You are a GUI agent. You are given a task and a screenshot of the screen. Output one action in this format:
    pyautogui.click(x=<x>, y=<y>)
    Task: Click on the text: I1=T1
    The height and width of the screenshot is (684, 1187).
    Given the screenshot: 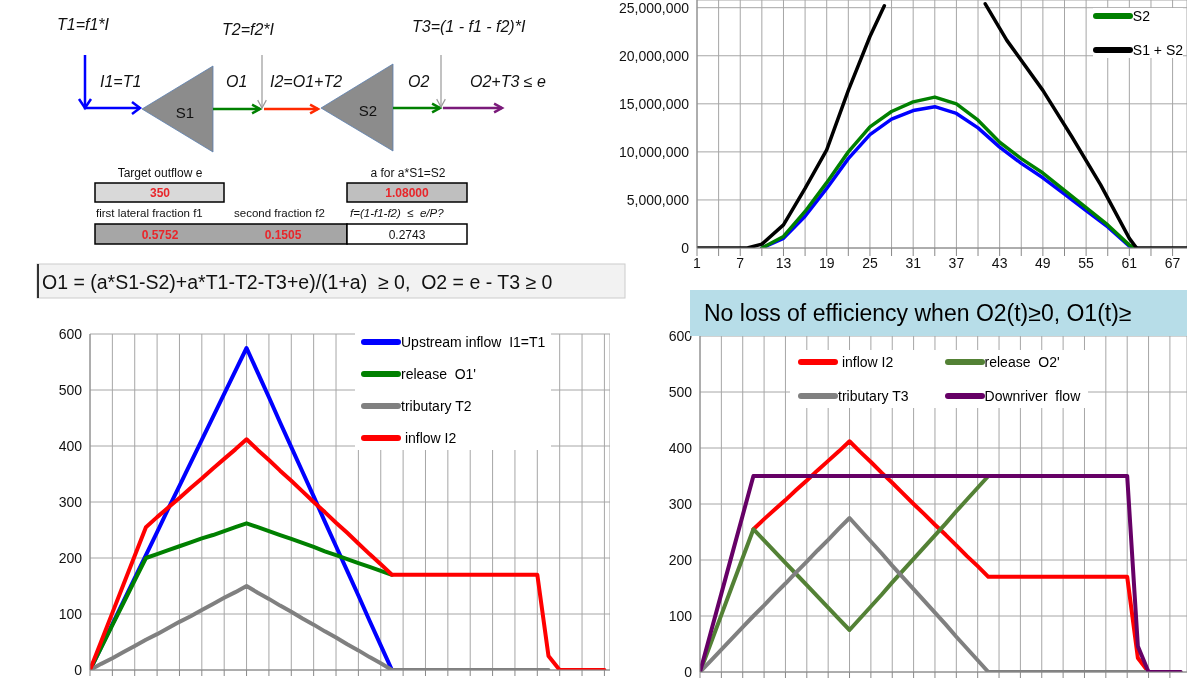 What is the action you would take?
    pyautogui.click(x=121, y=81)
    